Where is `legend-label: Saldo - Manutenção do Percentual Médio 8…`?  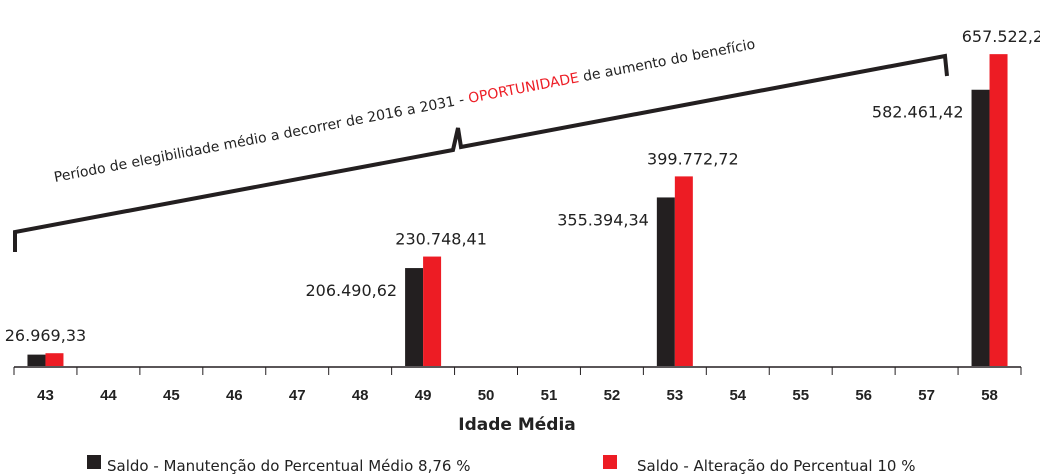
legend-label: Saldo - Manutenção do Percentual Médio 8… is located at coordinates (288, 466).